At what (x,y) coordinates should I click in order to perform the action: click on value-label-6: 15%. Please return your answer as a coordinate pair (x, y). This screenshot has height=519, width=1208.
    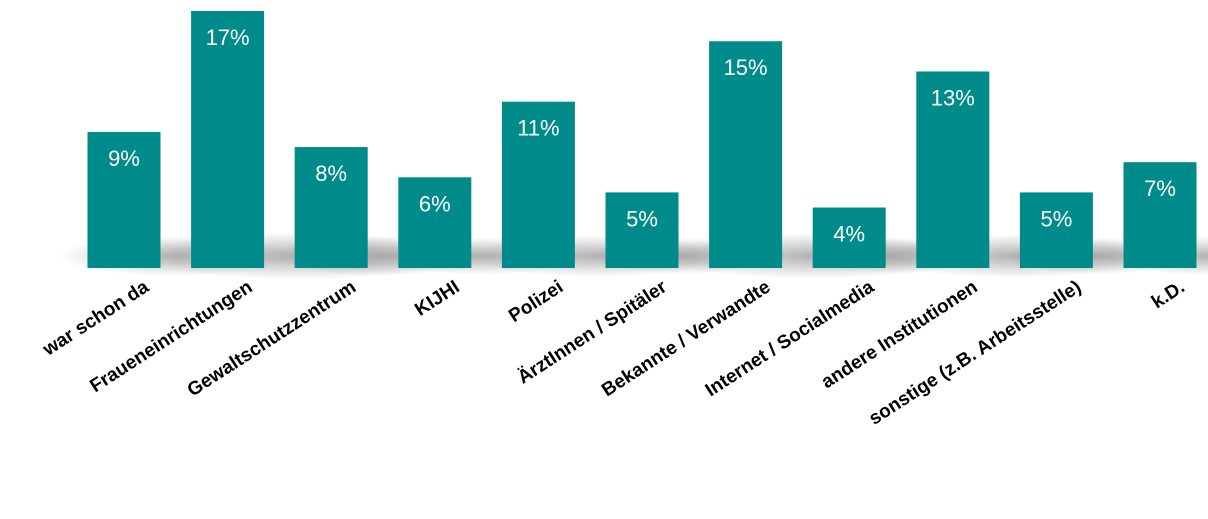
    Looking at the image, I should click on (746, 67).